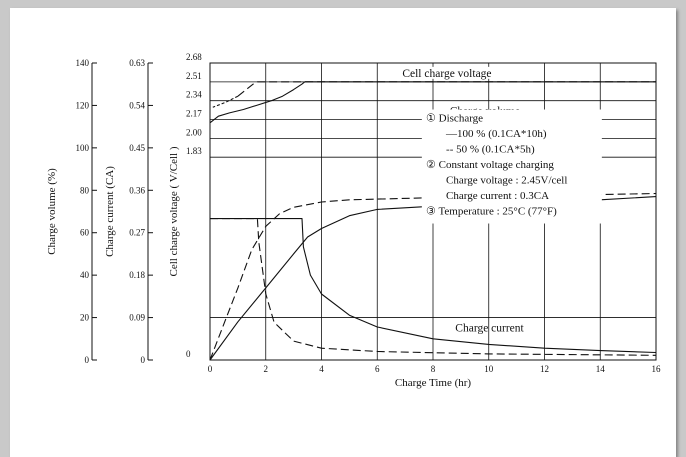 This screenshot has height=457, width=686. I want to click on volume-tick-label: 100, so click(83, 148).